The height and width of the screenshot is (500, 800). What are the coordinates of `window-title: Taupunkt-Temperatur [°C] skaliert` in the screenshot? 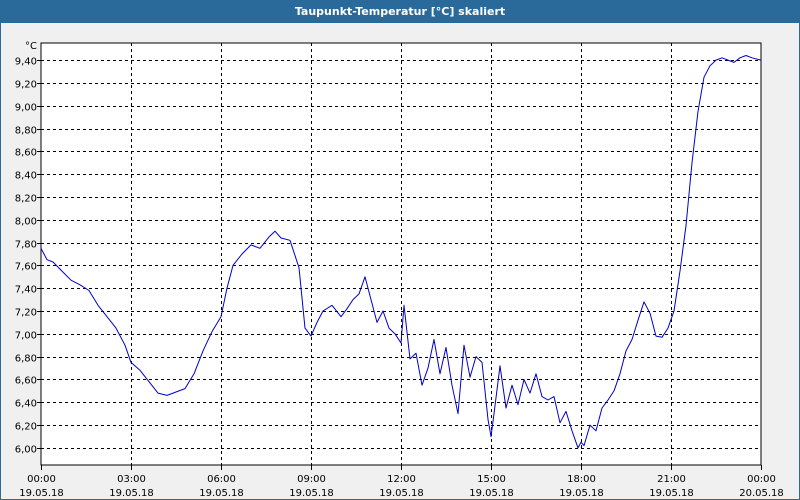 It's located at (400, 12).